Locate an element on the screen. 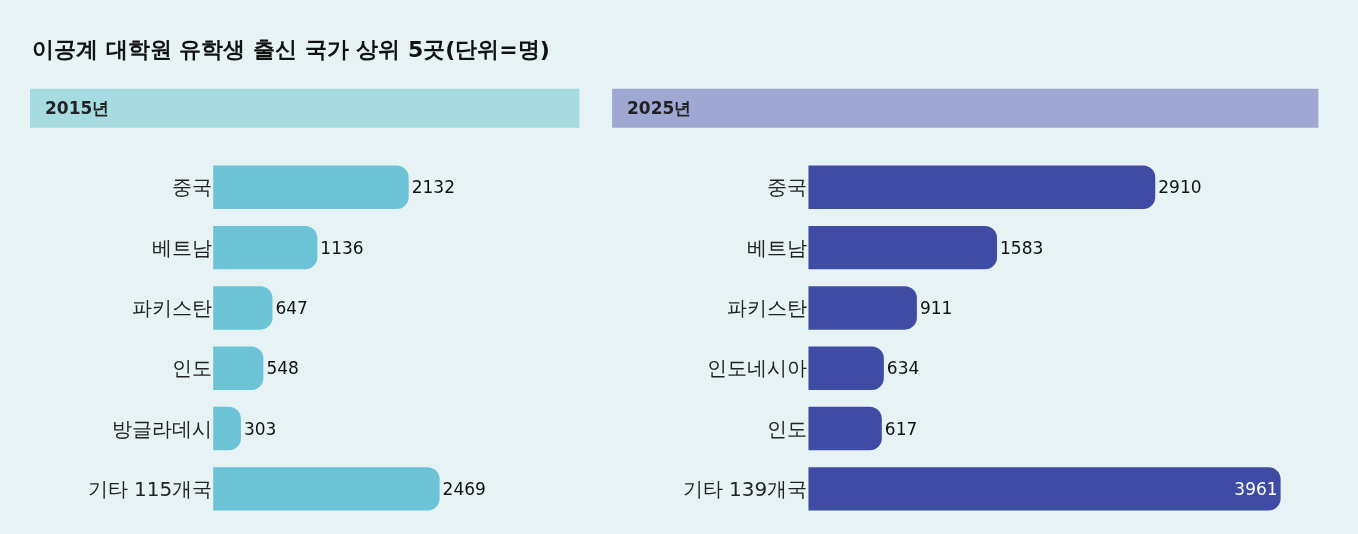  data-label: 647 is located at coordinates (291, 307).